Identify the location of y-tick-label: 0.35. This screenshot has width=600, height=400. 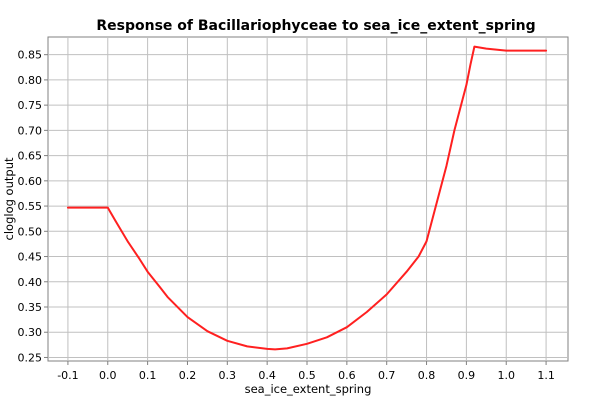
(30, 307).